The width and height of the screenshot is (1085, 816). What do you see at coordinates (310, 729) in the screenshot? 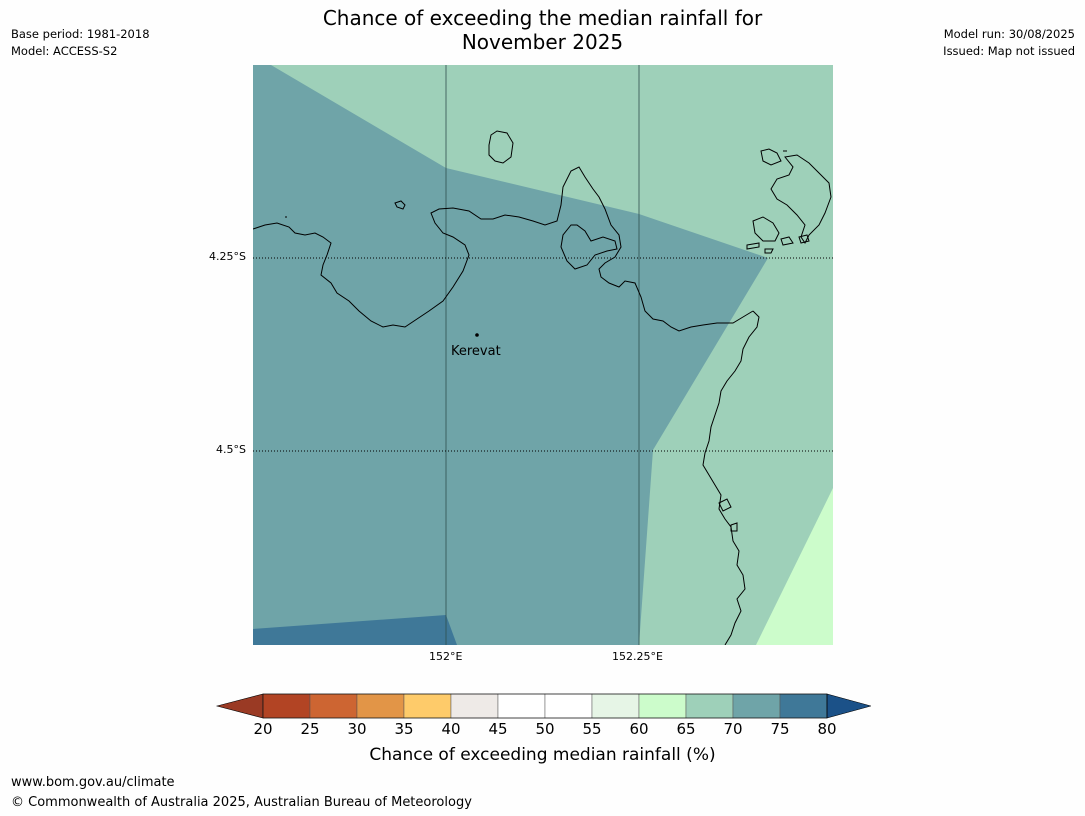
I see `colorbar-tick-label: 25` at bounding box center [310, 729].